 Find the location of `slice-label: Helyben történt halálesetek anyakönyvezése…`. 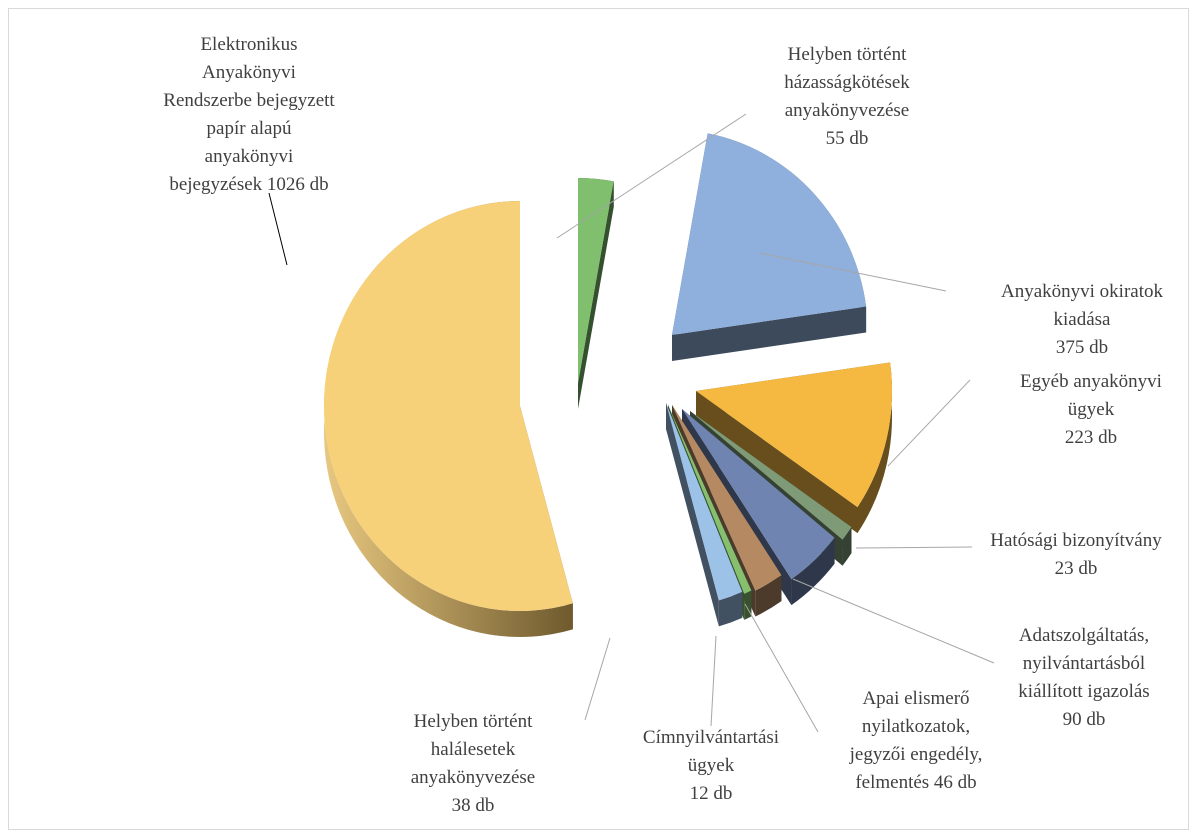

slice-label: Helyben történt halálesetek anyakönyvezése… is located at coordinates (473, 763).